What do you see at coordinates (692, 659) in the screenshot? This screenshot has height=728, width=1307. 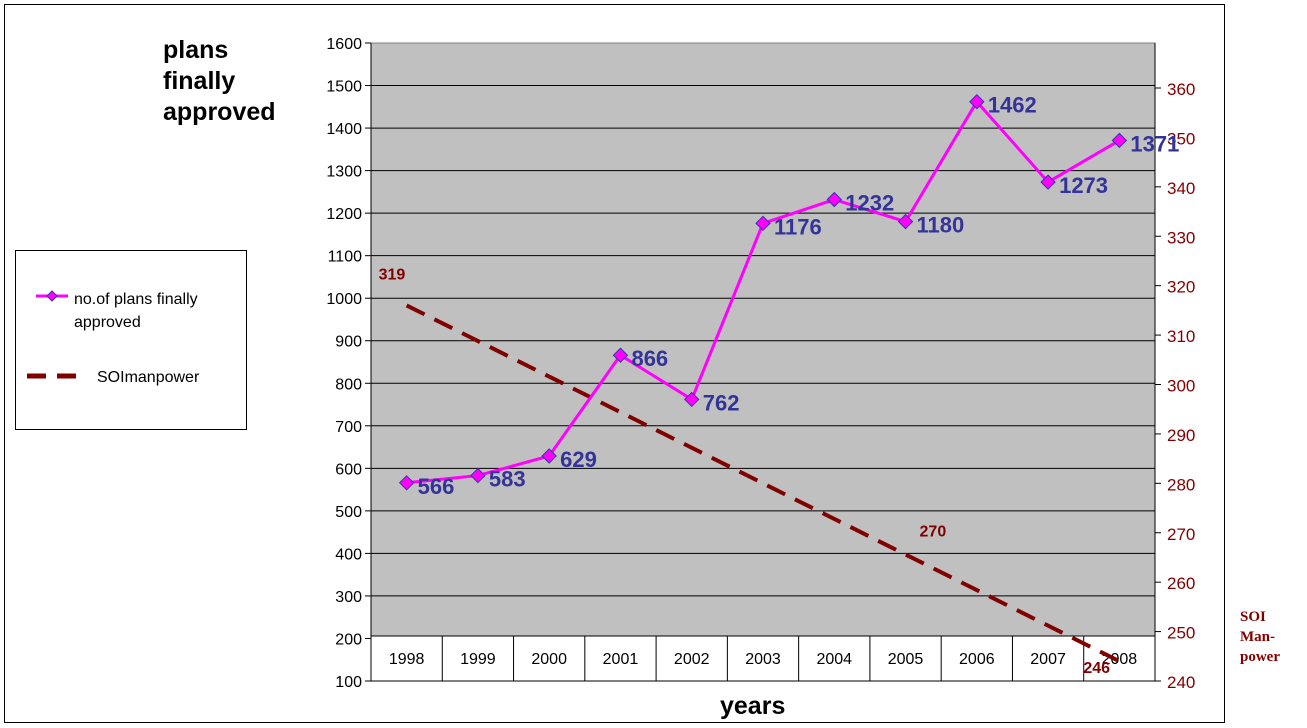 I see `x-tick-label: 2002` at bounding box center [692, 659].